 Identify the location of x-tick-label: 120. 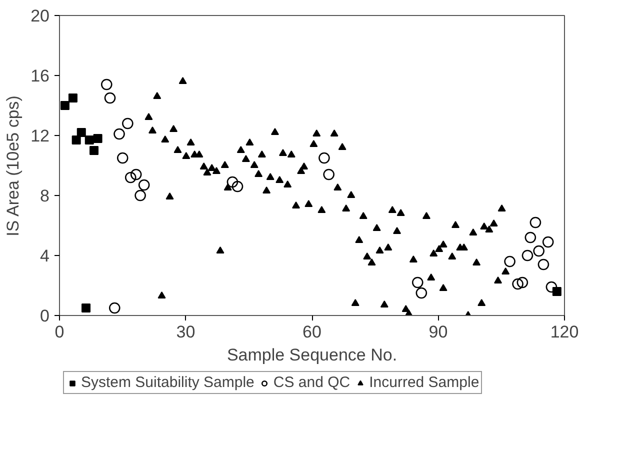
(564, 332).